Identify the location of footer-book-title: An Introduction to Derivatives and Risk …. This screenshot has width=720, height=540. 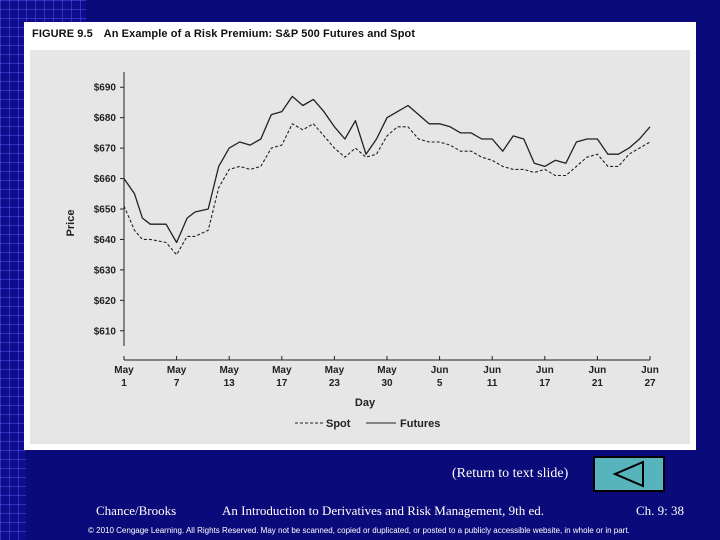
(383, 510).